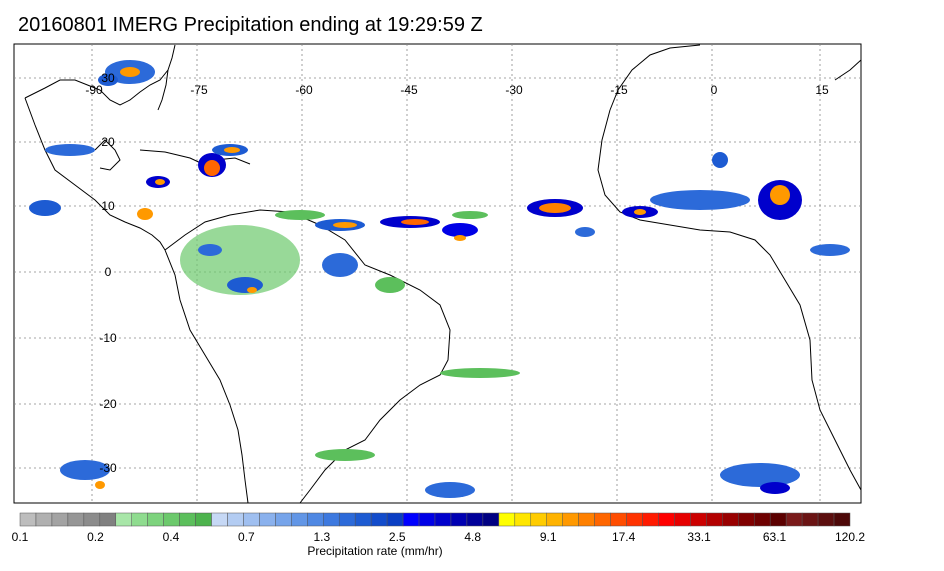  I want to click on longitude-tick-label: -15, so click(619, 90).